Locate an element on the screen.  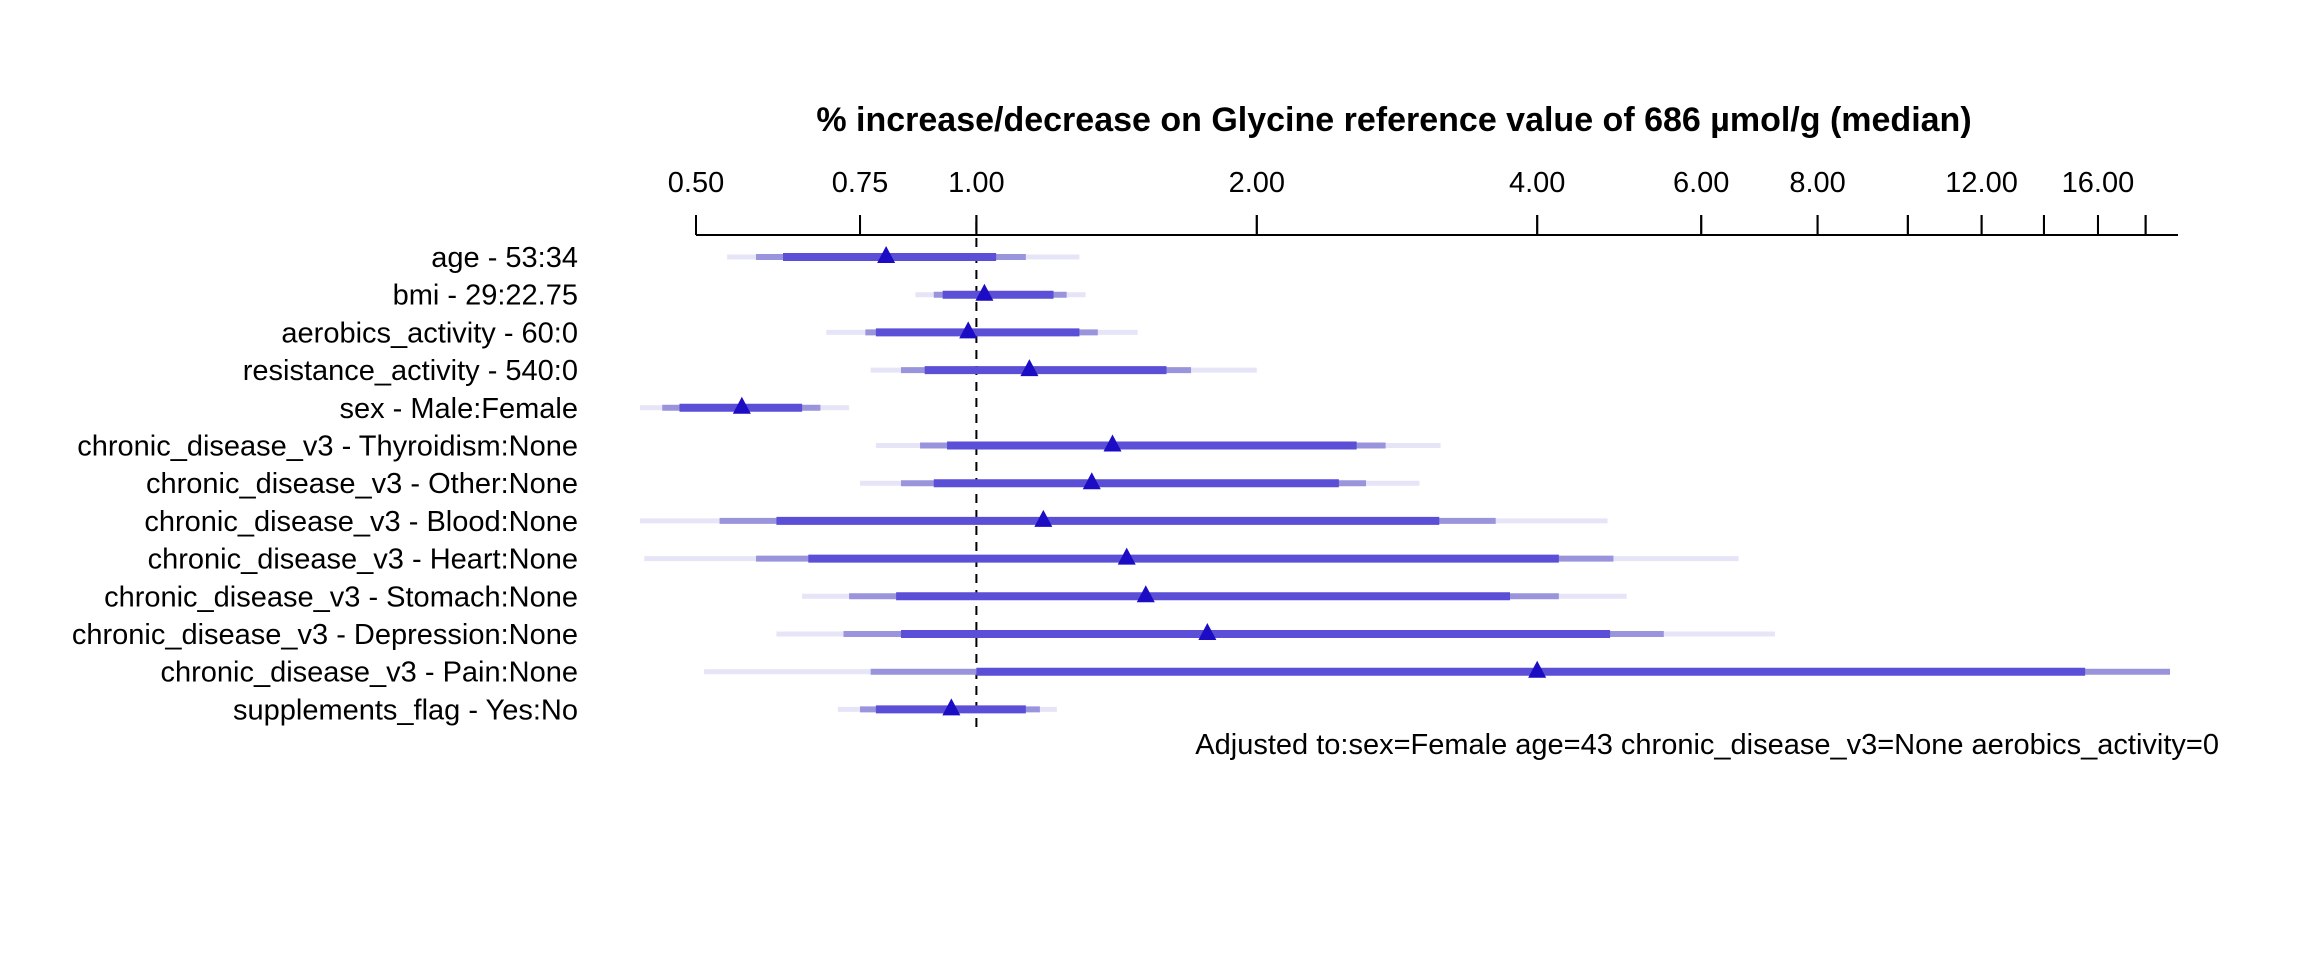
x-tick-label: 6.00 is located at coordinates (1701, 183).